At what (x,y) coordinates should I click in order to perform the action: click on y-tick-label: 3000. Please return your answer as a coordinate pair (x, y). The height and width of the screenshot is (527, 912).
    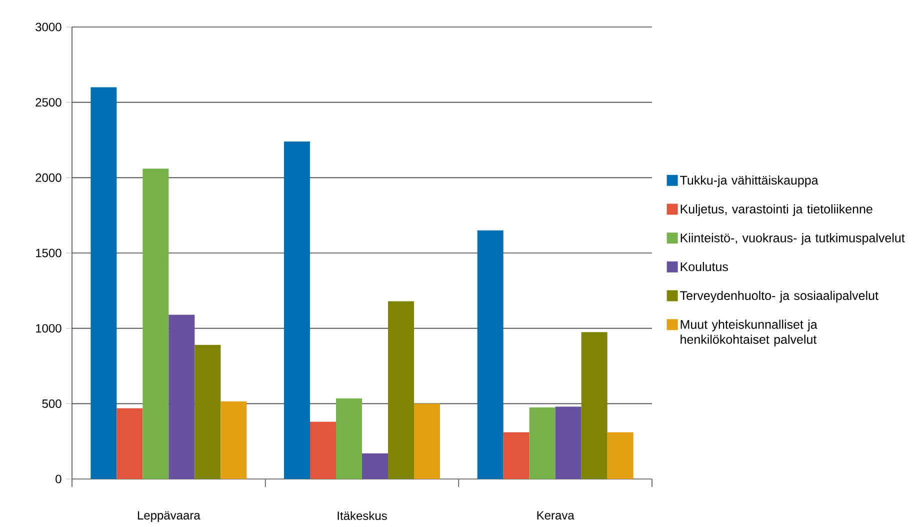
    Looking at the image, I should click on (49, 27).